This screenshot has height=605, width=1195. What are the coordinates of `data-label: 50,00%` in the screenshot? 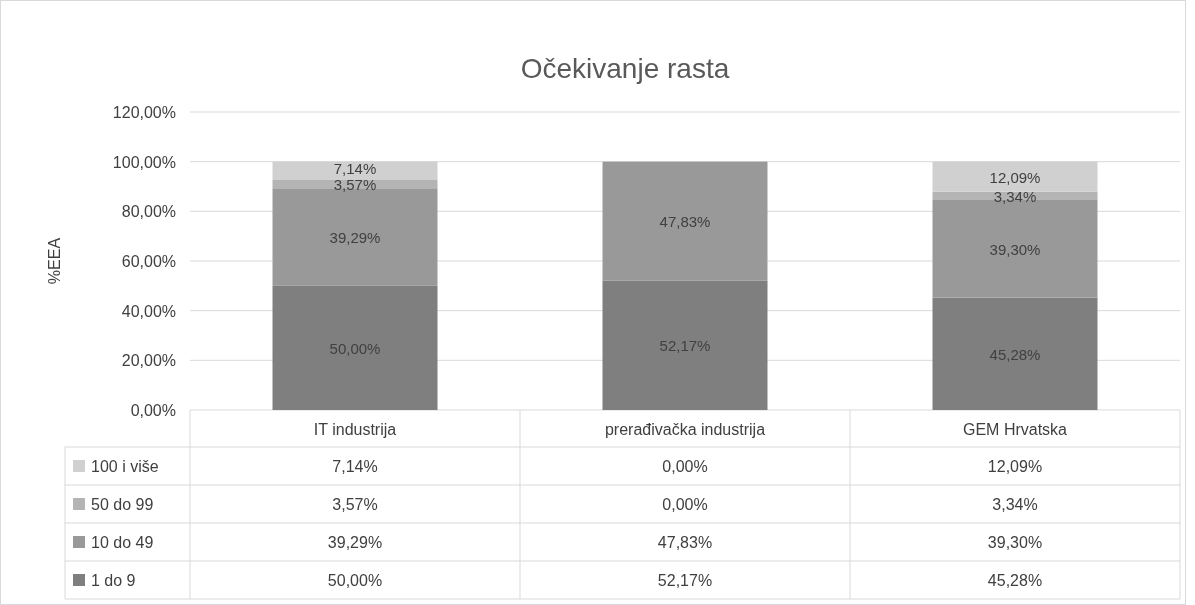 It's located at (355, 580).